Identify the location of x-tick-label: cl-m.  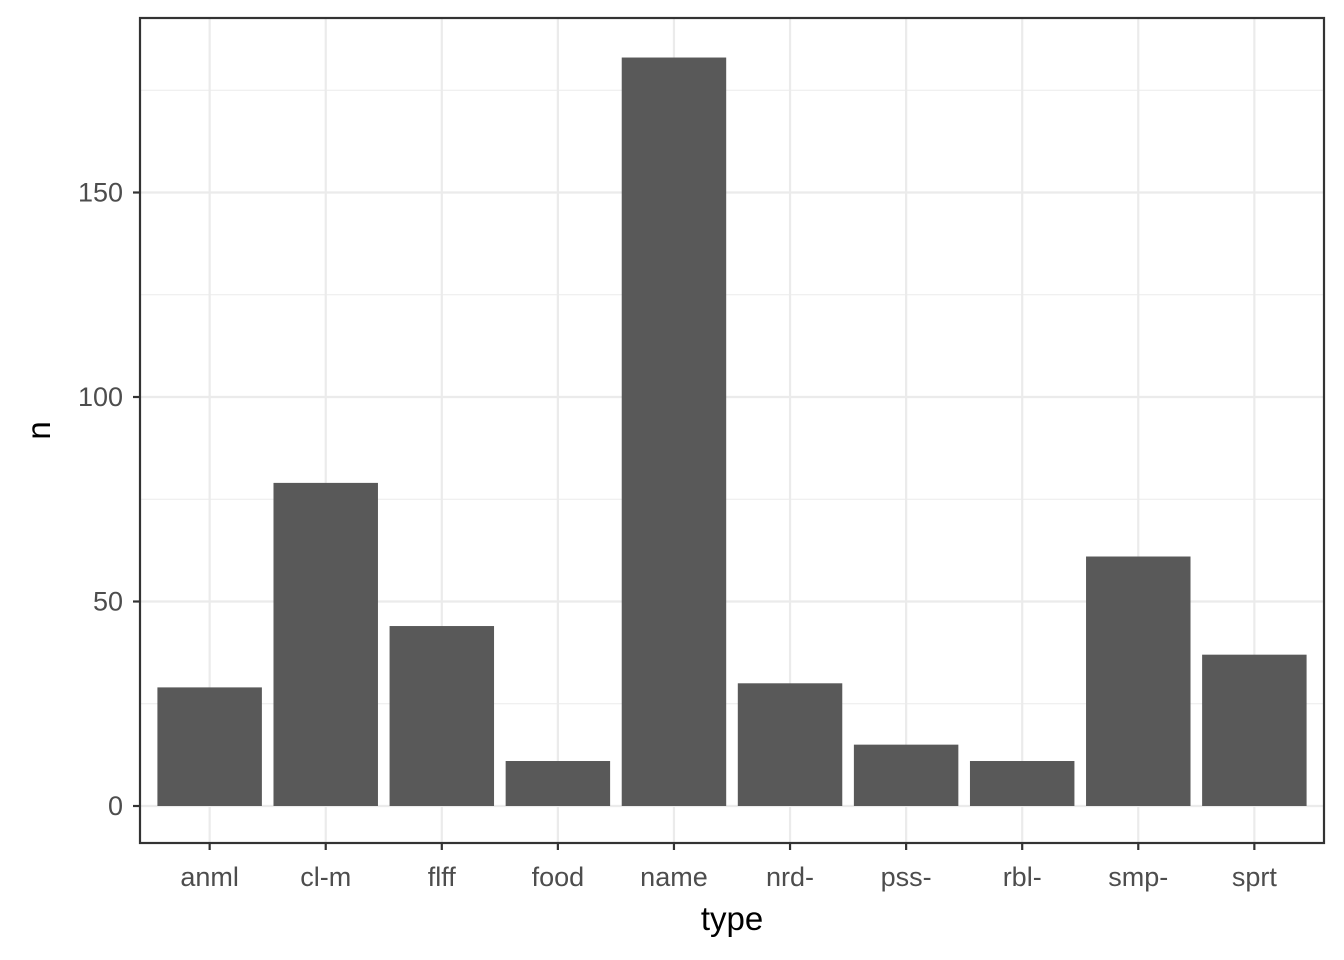
(325, 877).